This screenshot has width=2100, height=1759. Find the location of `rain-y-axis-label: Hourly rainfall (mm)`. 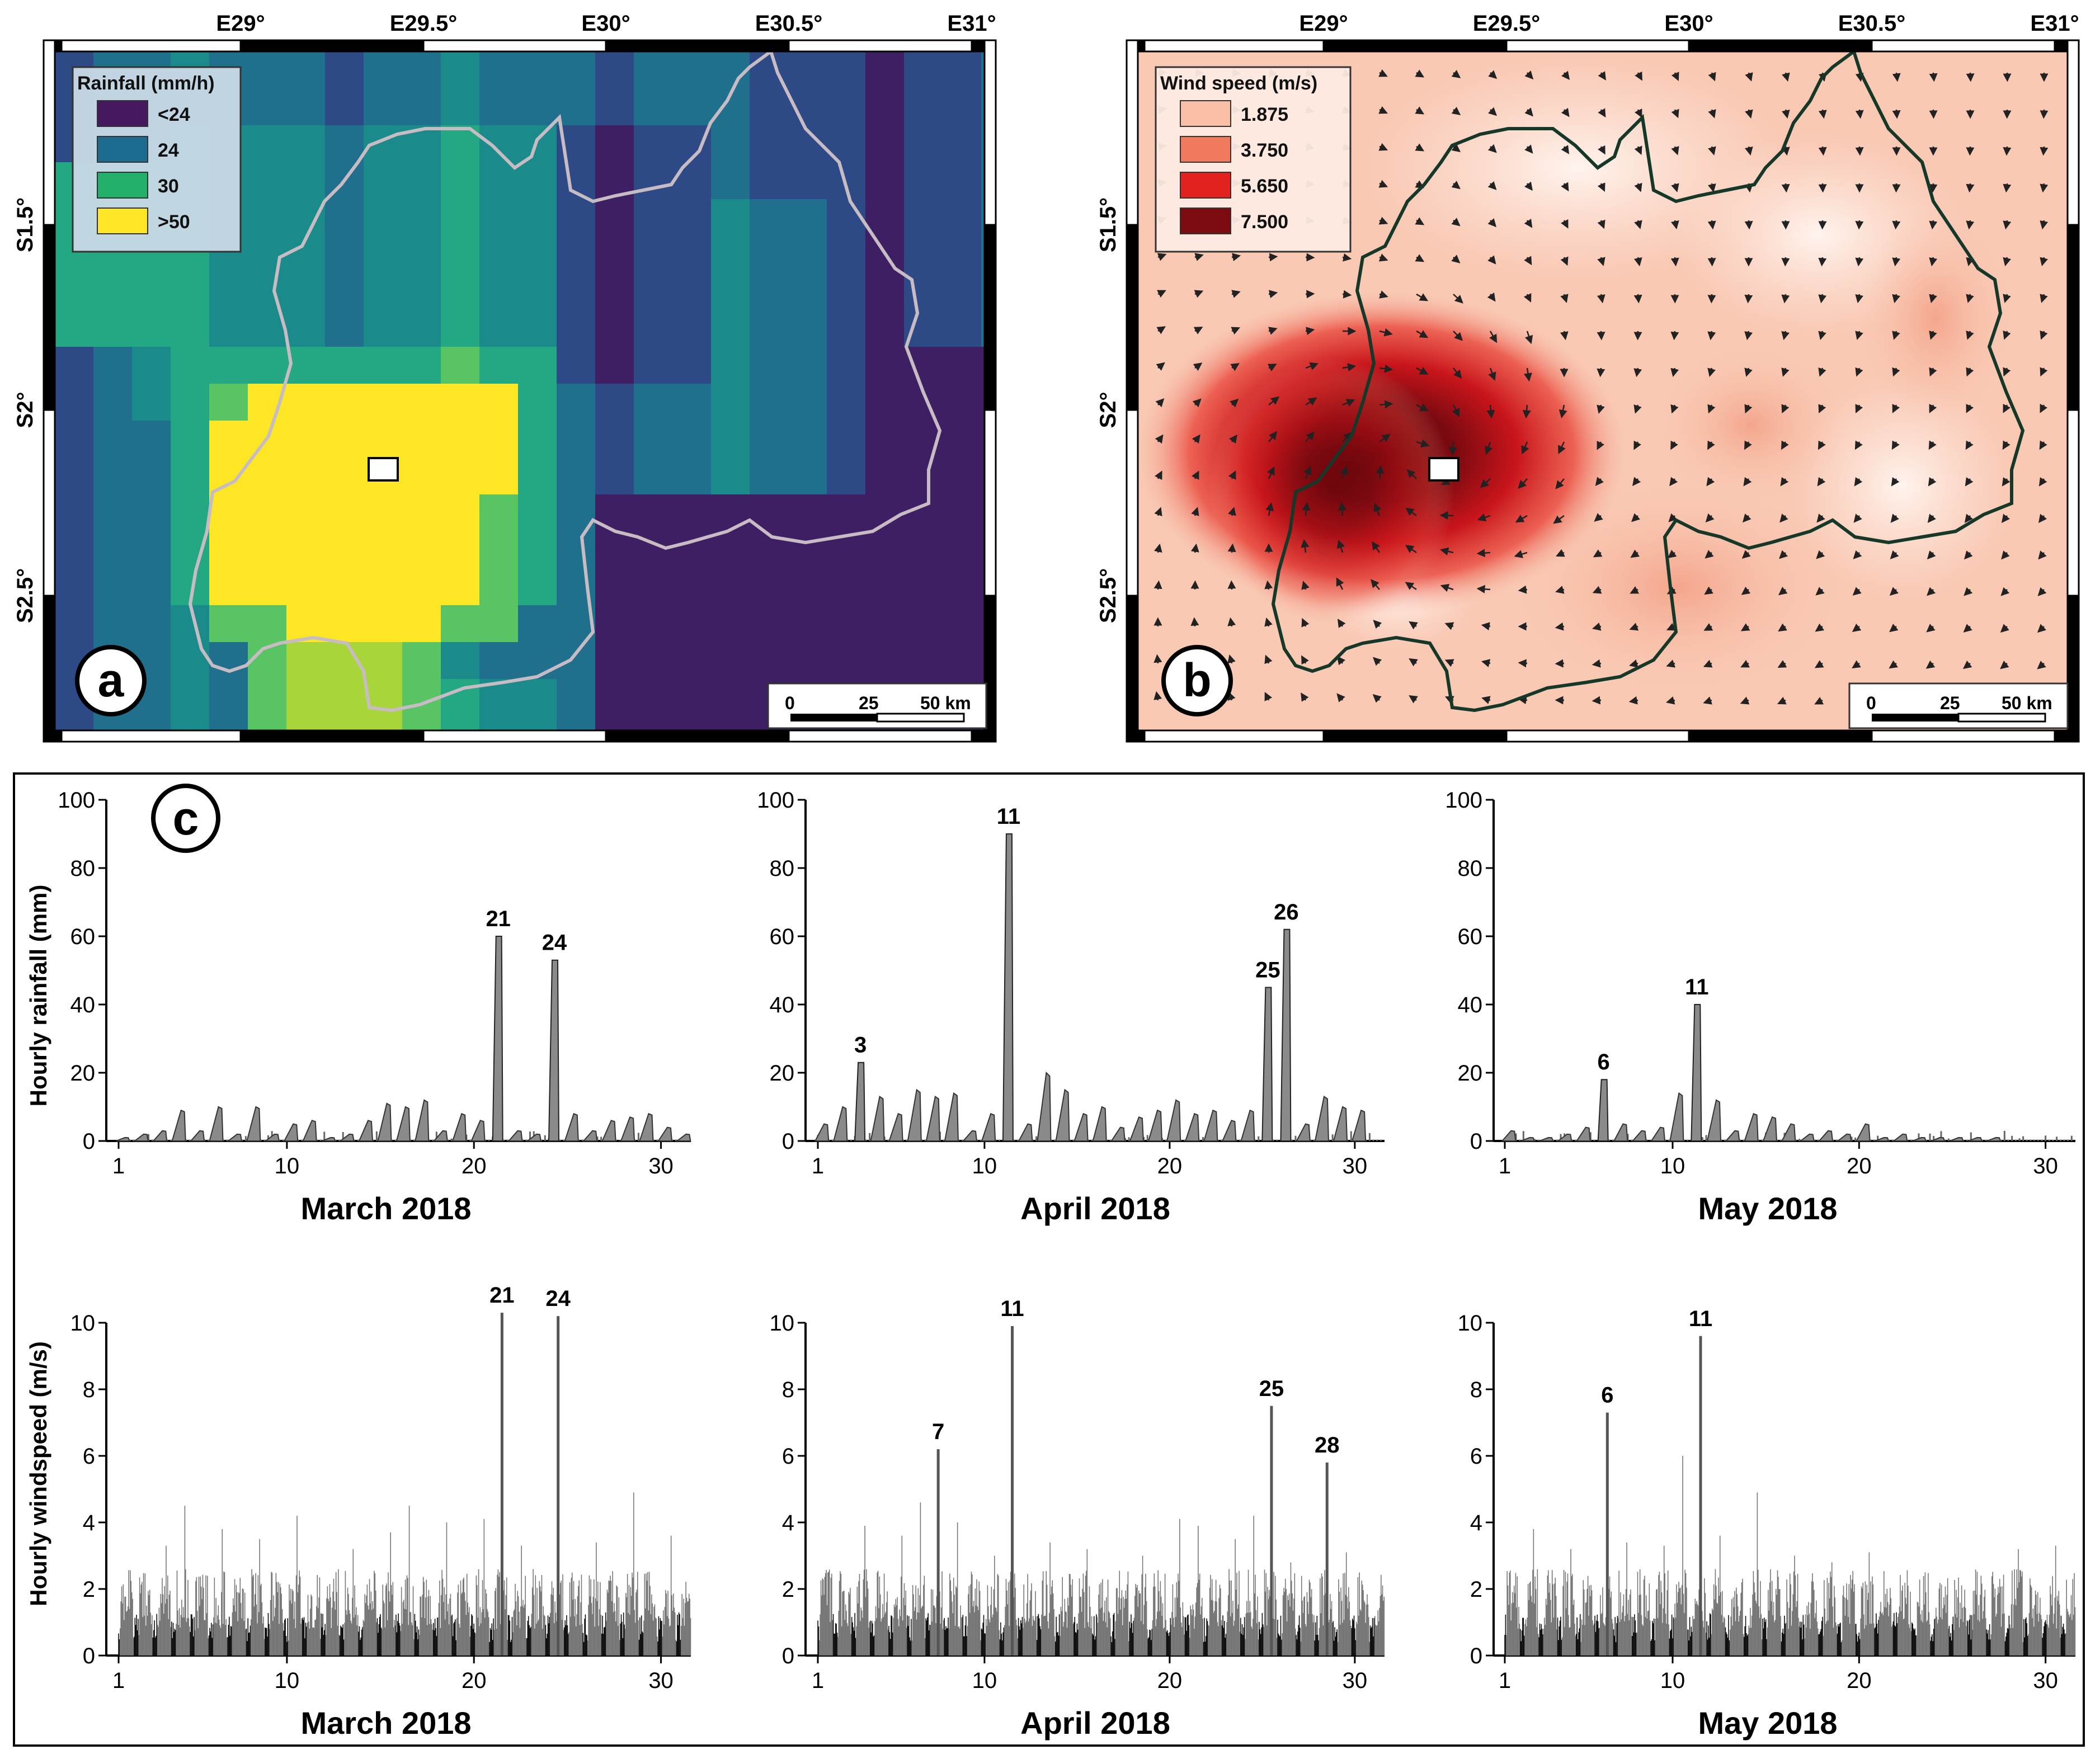

rain-y-axis-label: Hourly rainfall (mm) is located at coordinates (38, 996).